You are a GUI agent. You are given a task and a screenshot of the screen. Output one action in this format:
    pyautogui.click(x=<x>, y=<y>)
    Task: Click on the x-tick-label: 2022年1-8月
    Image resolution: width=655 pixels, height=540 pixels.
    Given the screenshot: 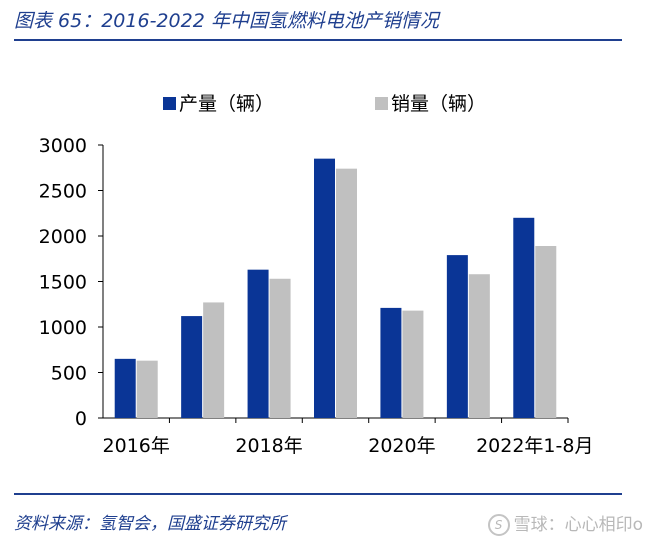 What is the action you would take?
    pyautogui.click(x=534, y=446)
    